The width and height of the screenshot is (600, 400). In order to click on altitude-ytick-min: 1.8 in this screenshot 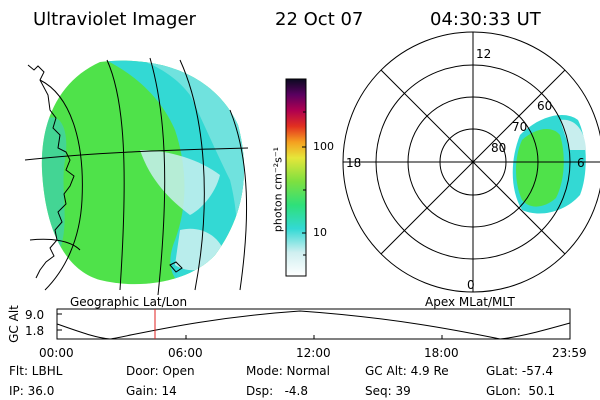, I will do `click(35, 331)`.